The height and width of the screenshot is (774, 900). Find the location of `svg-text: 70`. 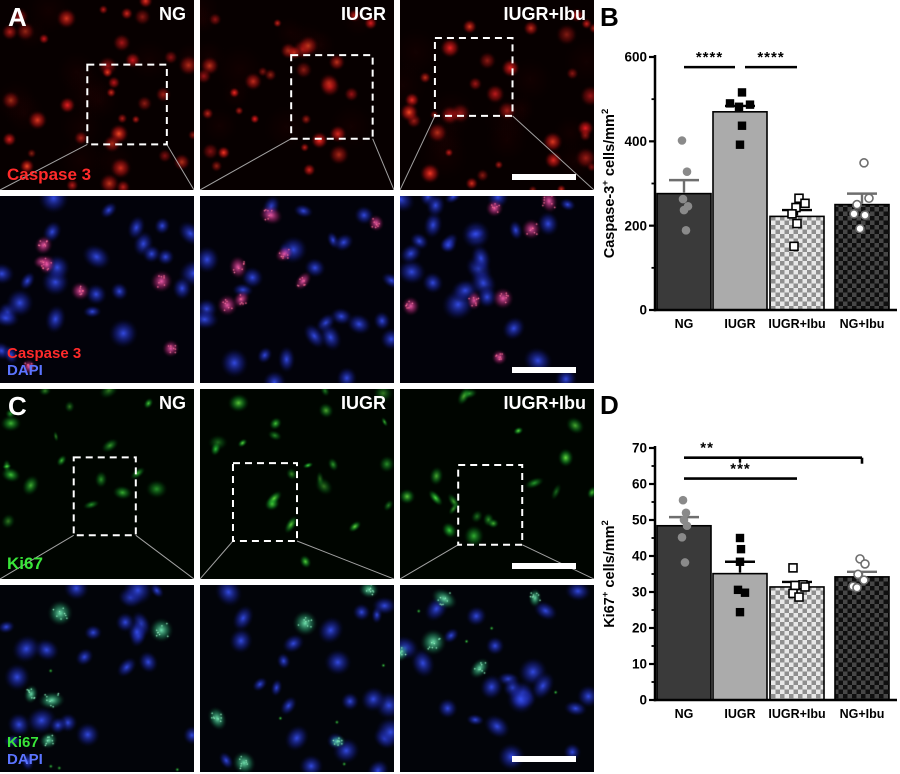

svg-text: 70 is located at coordinates (639, 448).